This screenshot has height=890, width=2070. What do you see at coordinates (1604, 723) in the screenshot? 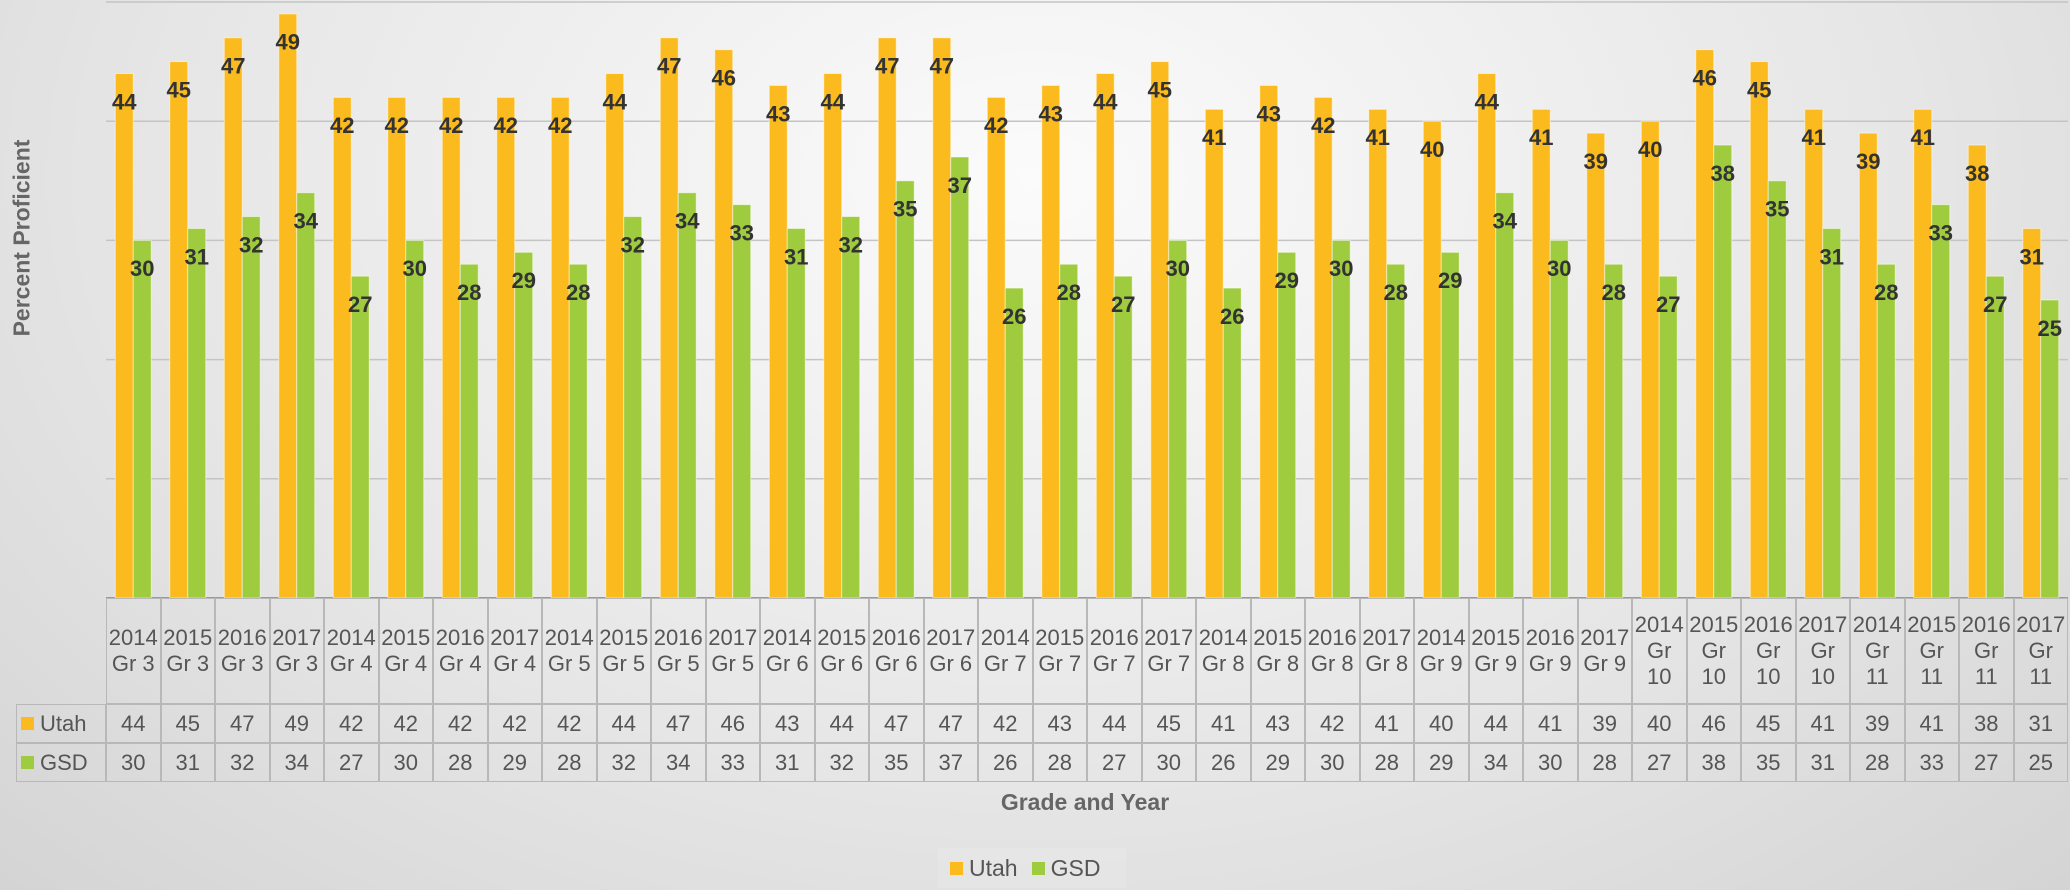
I see `table-value: 39` at bounding box center [1604, 723].